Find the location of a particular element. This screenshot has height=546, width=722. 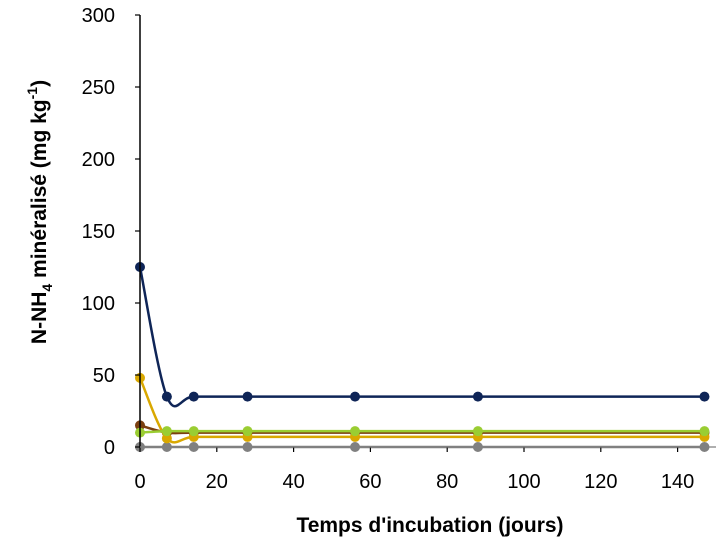

series-line is located at coordinates (422, 431).